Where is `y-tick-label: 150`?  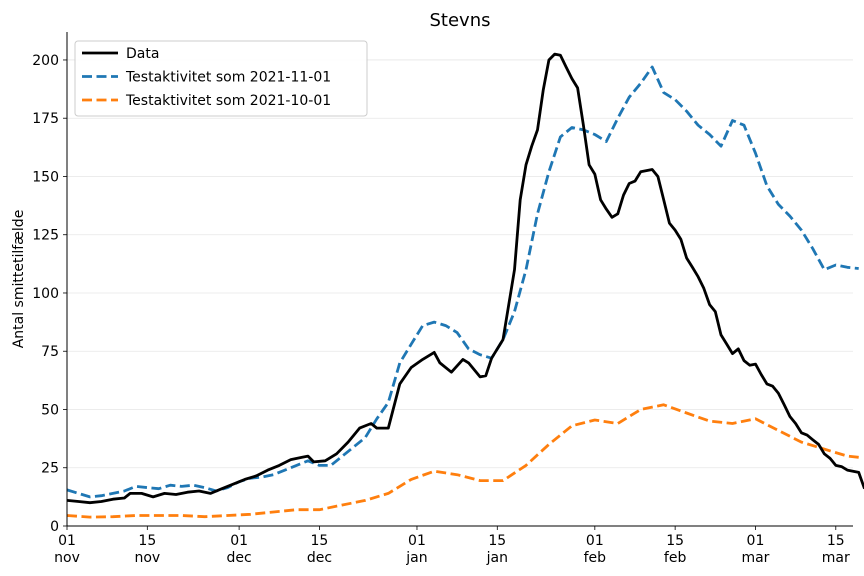 y-tick-label: 150 is located at coordinates (45, 177).